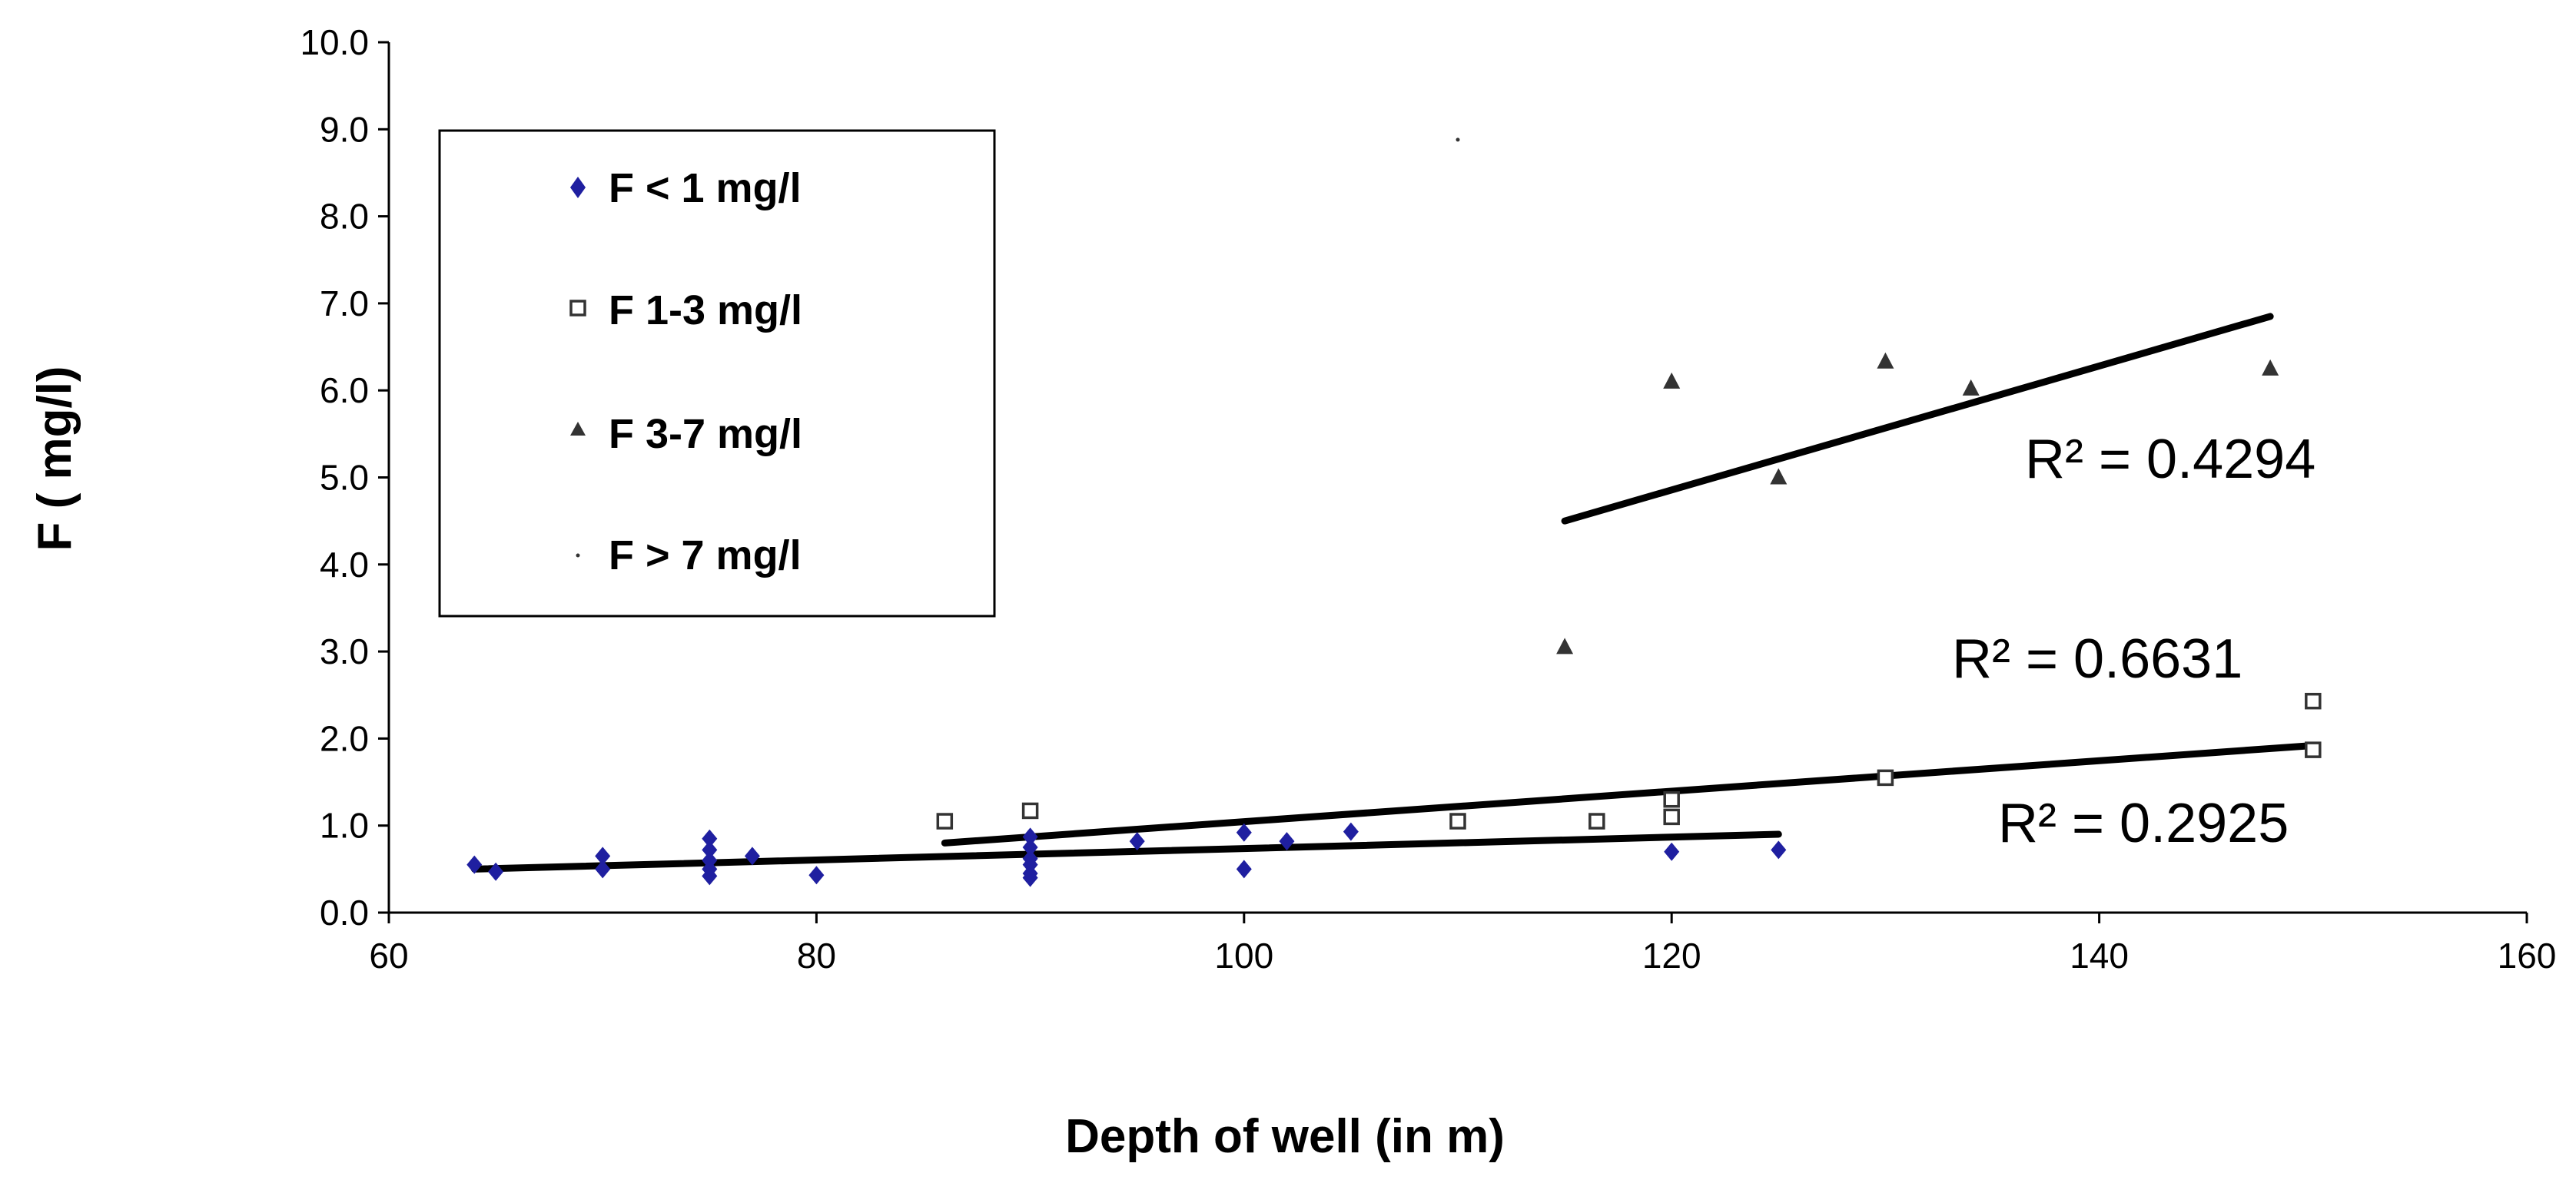  I want to click on legend-label-f-3-7: F 3-7 mg/l, so click(705, 434).